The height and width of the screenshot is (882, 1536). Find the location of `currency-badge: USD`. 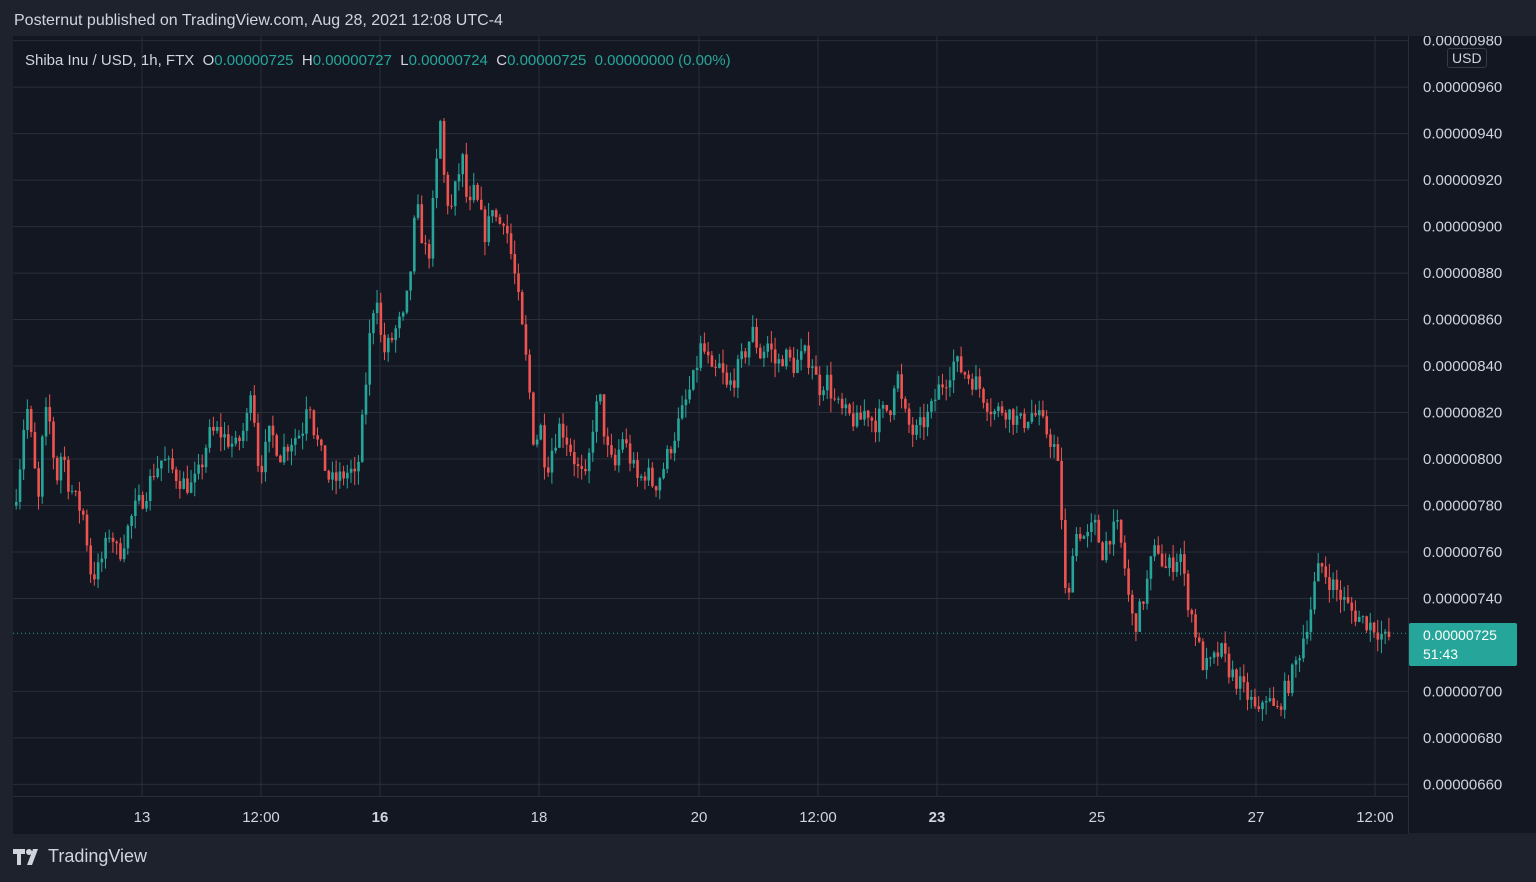

currency-badge: USD is located at coordinates (1467, 58).